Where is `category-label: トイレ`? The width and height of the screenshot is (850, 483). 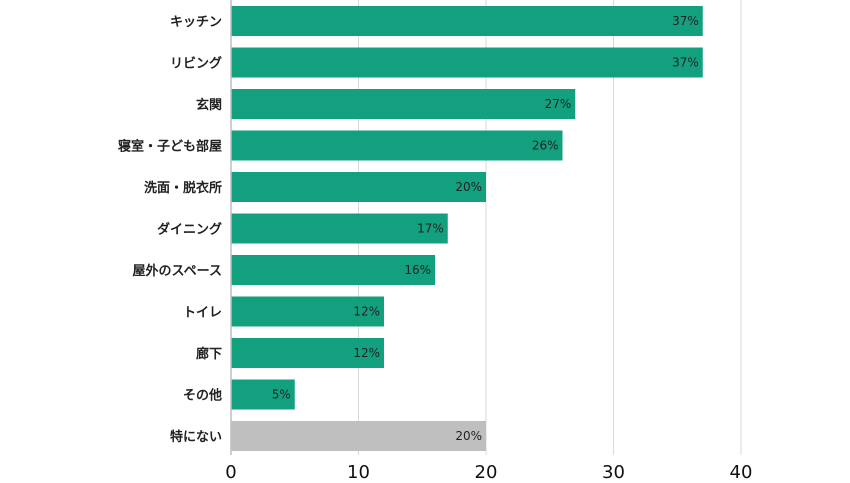
category-label: トイレ is located at coordinates (202, 313).